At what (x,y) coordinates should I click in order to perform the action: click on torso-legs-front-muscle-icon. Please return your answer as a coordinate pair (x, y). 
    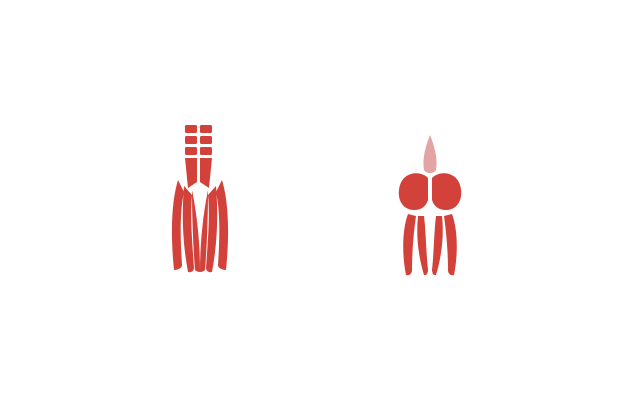
    Looking at the image, I should click on (200, 199).